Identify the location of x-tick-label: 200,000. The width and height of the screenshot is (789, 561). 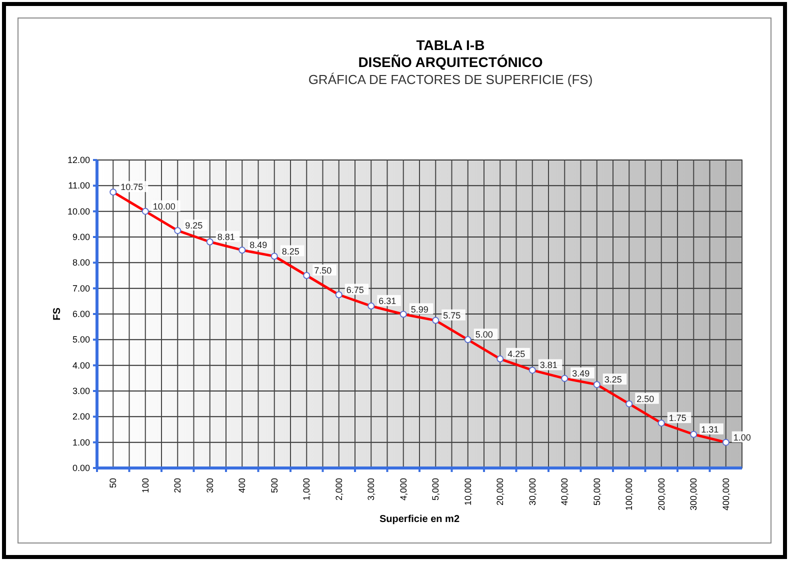
(661, 494).